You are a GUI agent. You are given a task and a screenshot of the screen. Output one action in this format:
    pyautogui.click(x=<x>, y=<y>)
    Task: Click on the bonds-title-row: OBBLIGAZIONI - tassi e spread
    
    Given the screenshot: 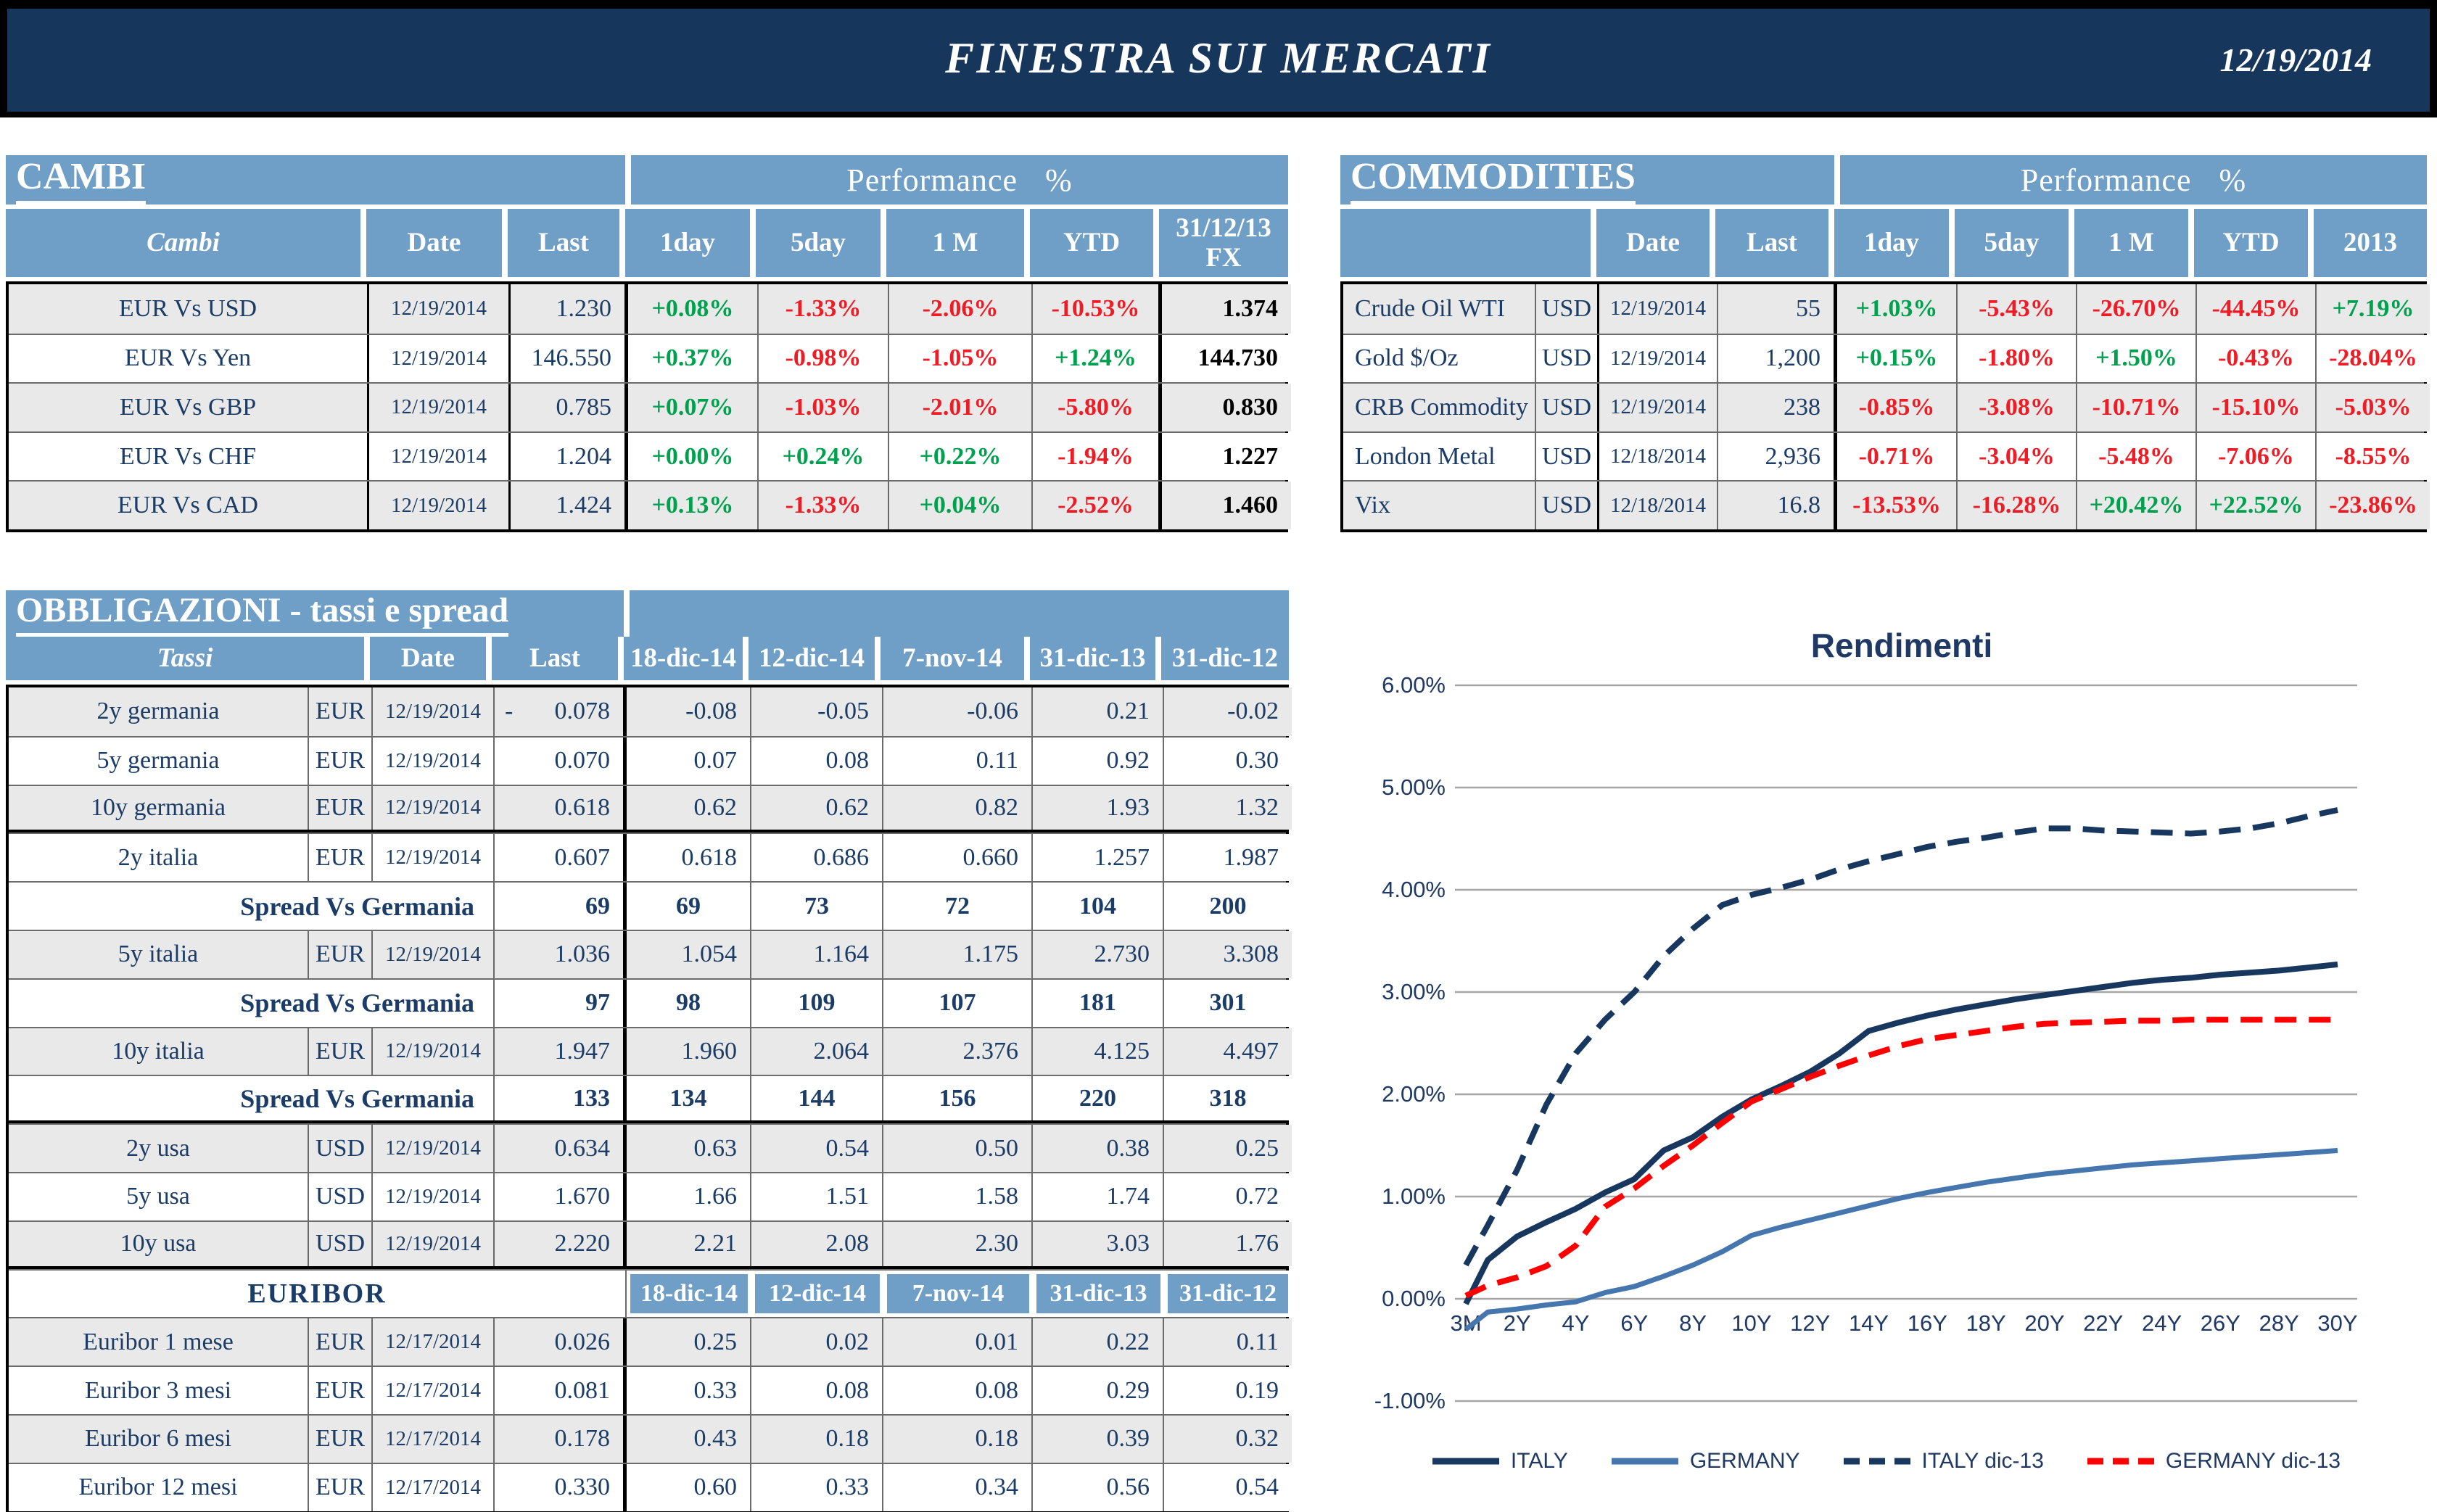 What is the action you would take?
    pyautogui.click(x=647, y=613)
    